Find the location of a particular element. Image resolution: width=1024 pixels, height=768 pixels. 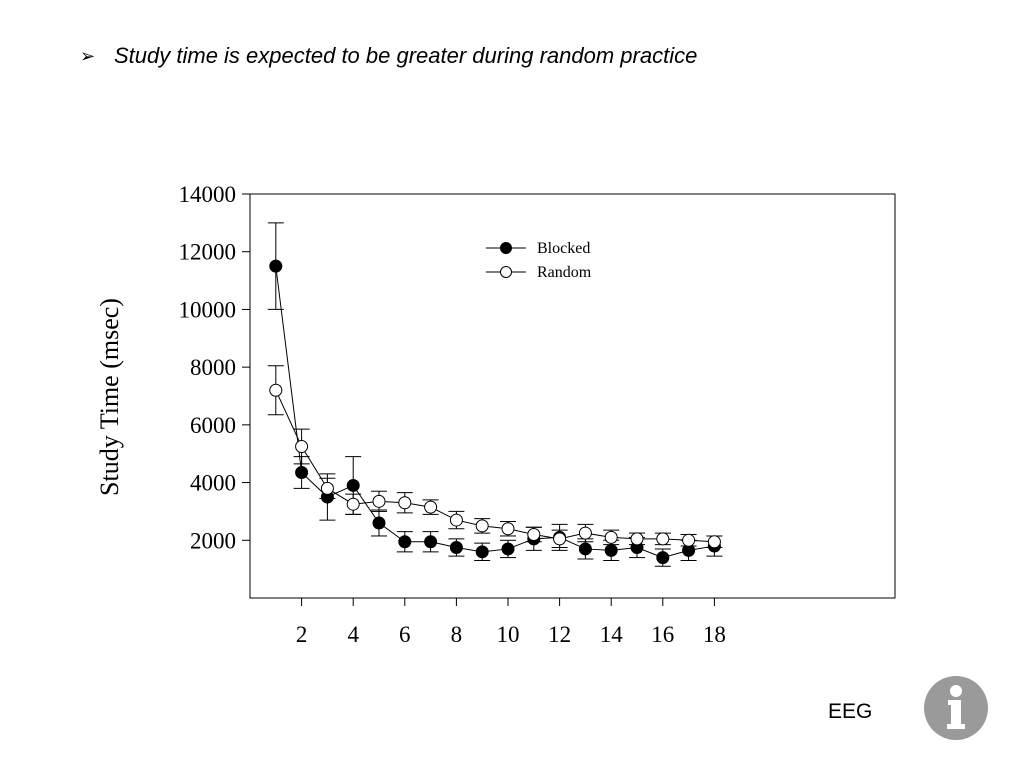

y-tick-label: 12000 is located at coordinates (208, 252).